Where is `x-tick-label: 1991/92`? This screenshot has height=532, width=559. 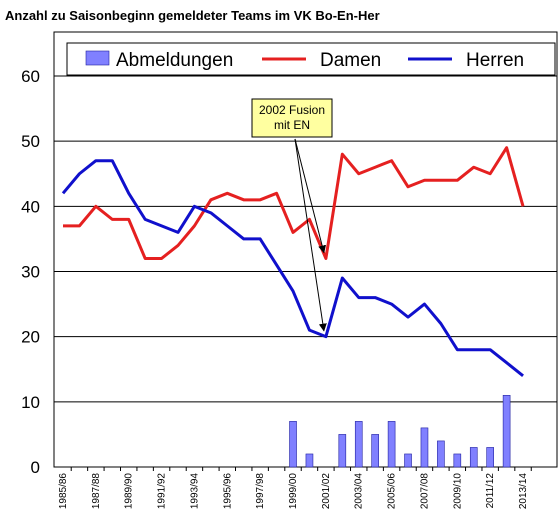
x-tick-label: 1991/92 is located at coordinates (162, 491).